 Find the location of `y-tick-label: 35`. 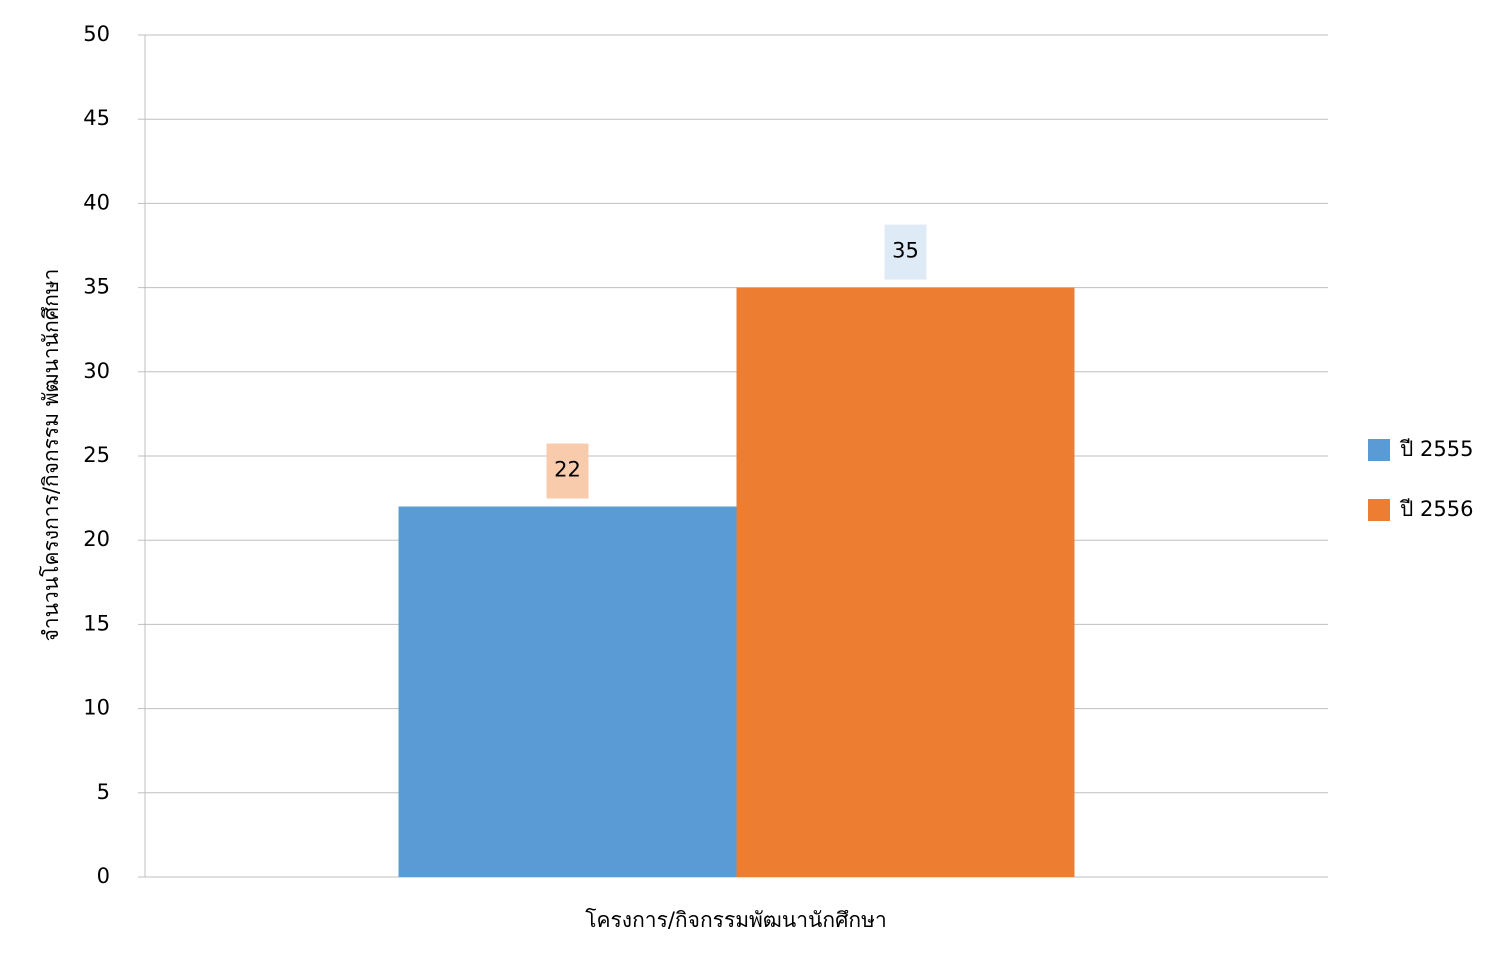

y-tick-label: 35 is located at coordinates (96, 287).